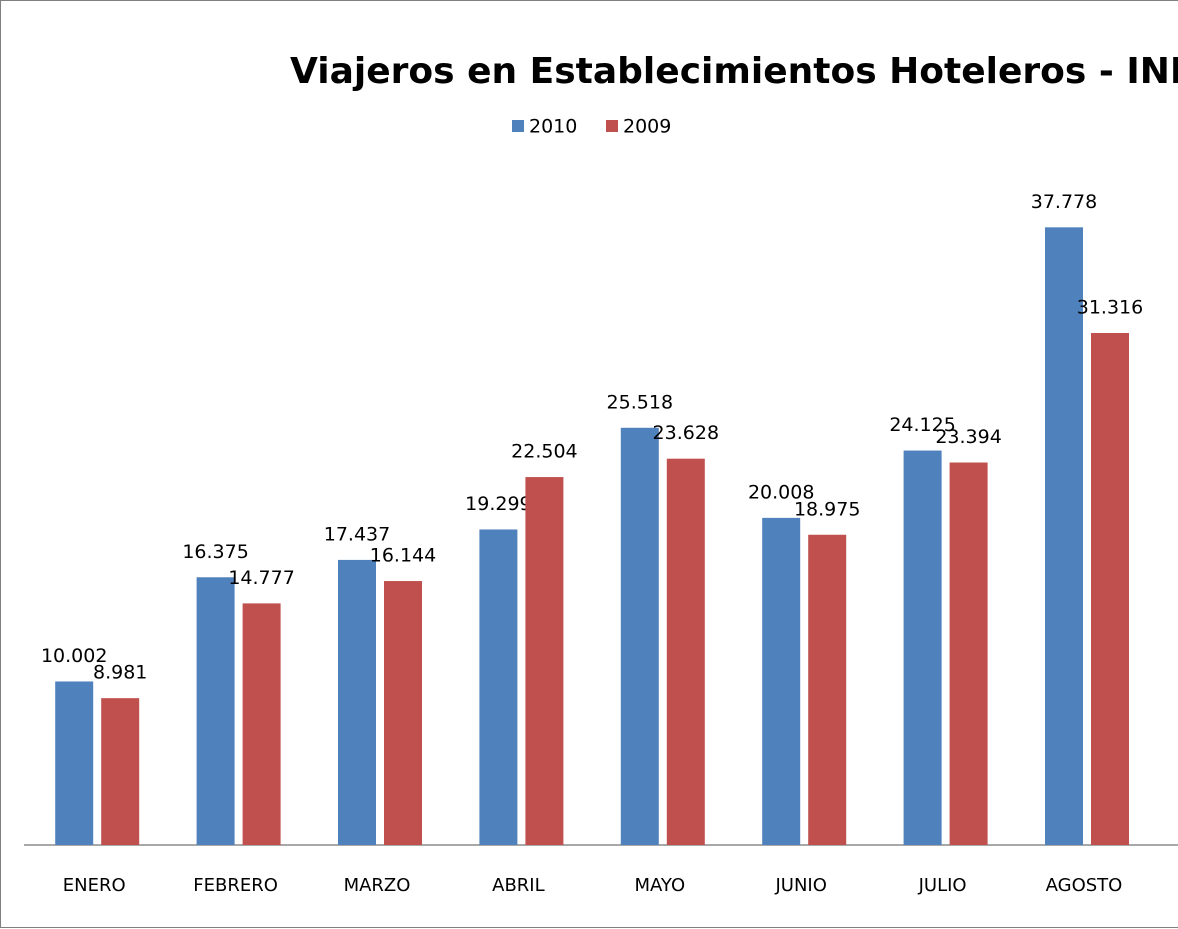 The height and width of the screenshot is (929, 1178). What do you see at coordinates (800, 885) in the screenshot?
I see `x-tick-label: JUNIO` at bounding box center [800, 885].